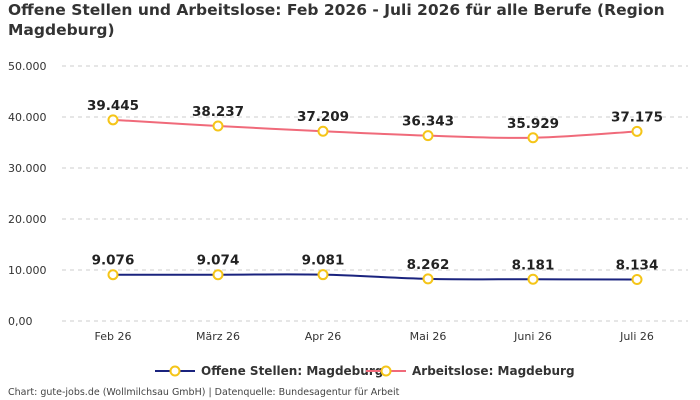 The image size is (700, 400). What do you see at coordinates (20, 321) in the screenshot?
I see `y-tick-label: 0,00` at bounding box center [20, 321].